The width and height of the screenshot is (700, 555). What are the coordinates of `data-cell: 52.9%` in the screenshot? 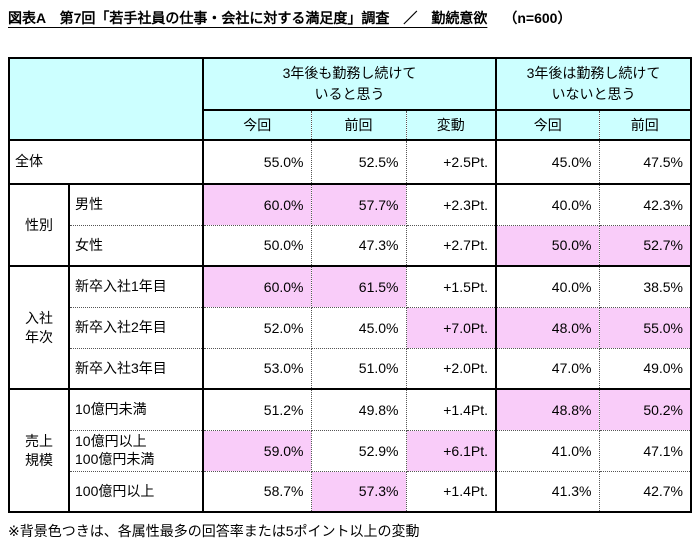 It's located at (358, 450).